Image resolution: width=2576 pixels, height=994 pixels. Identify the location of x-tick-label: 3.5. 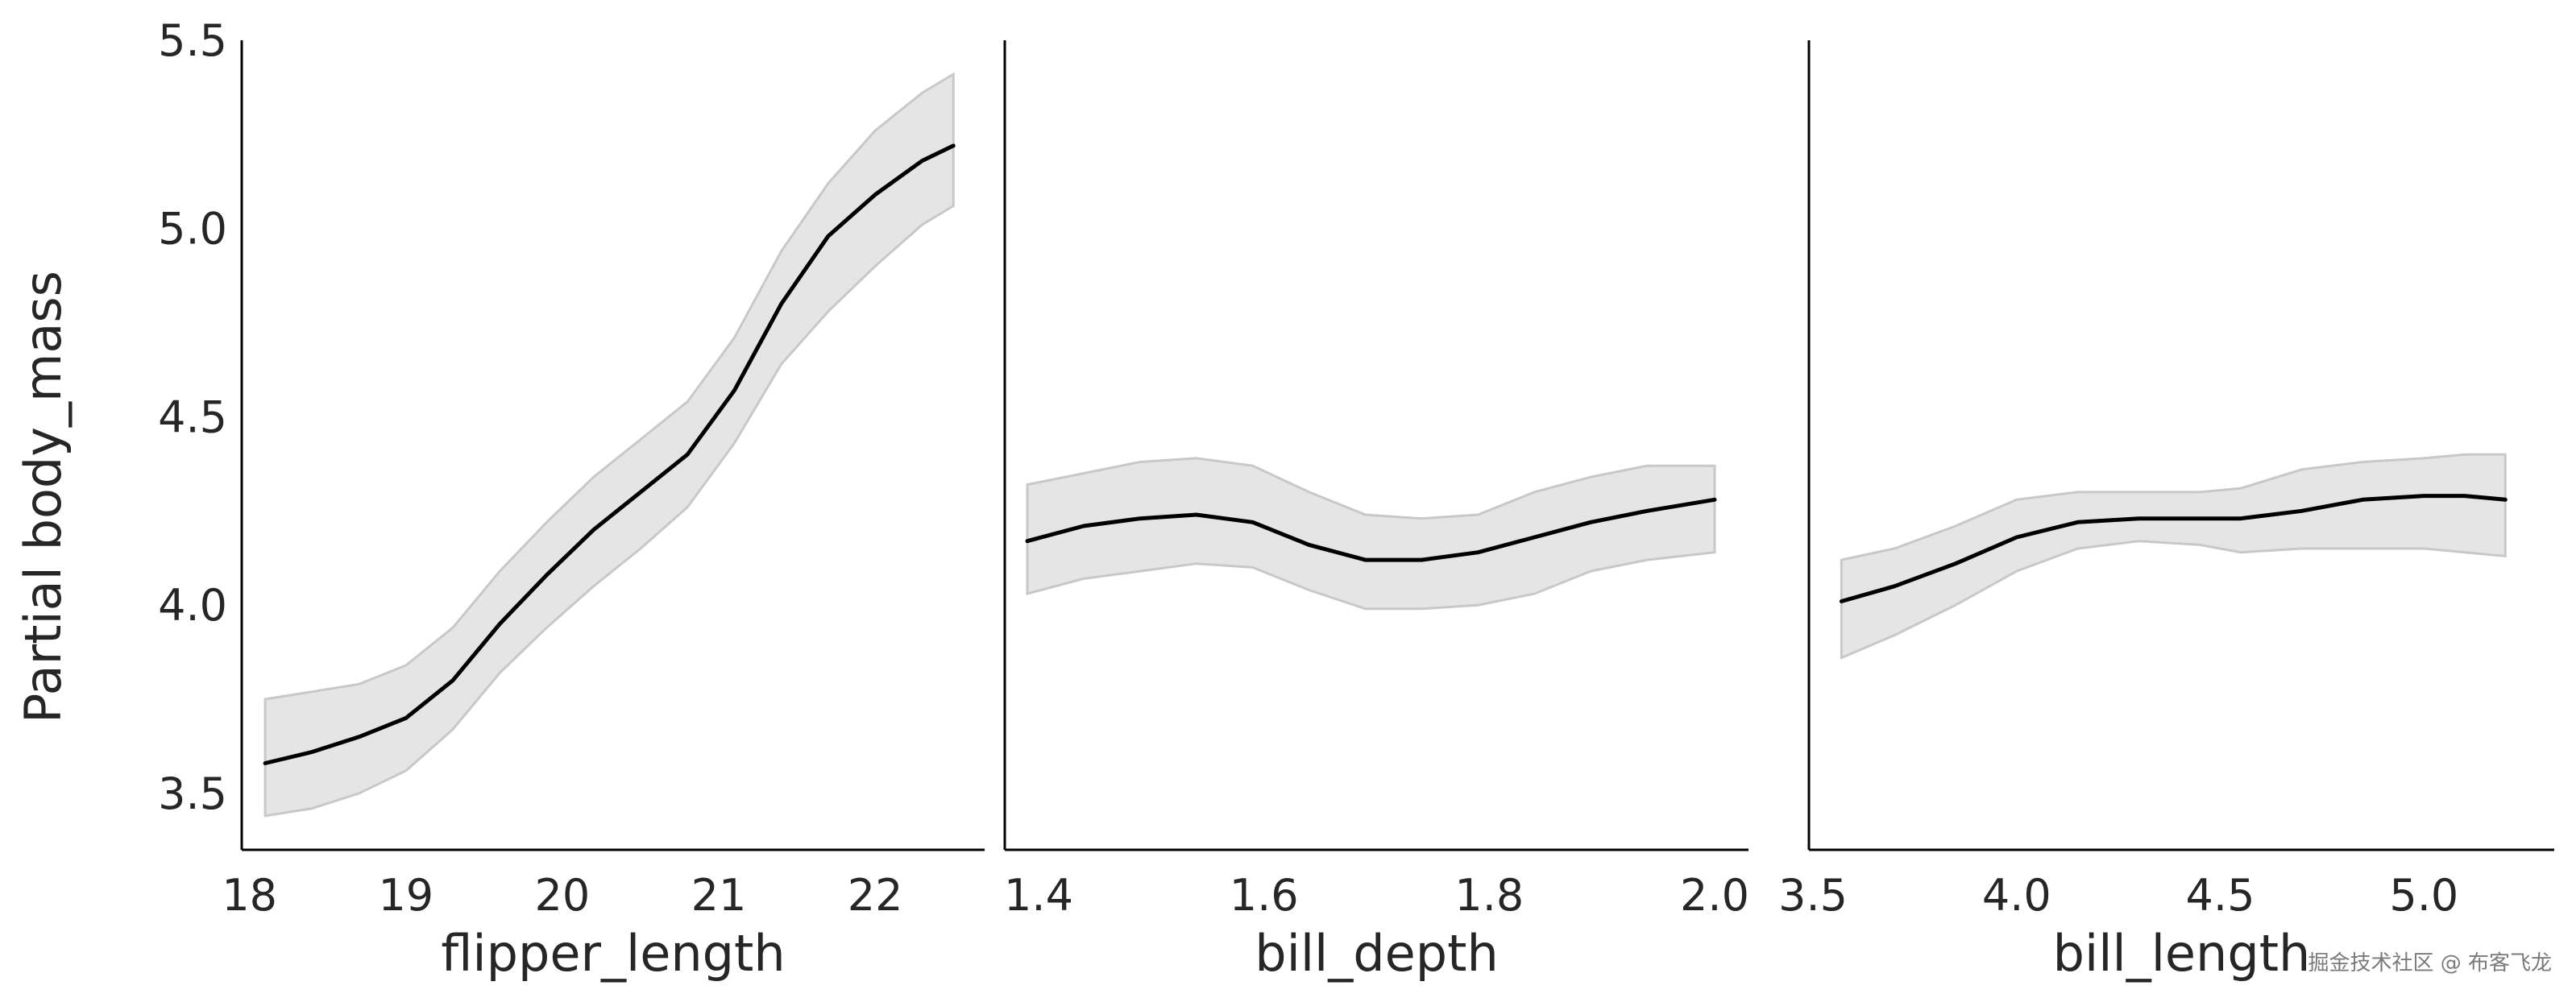
(1813, 895).